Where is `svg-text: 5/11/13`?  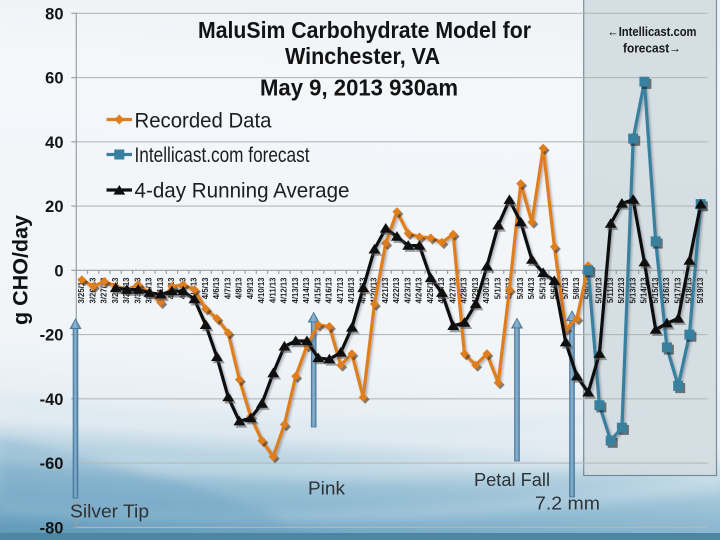 svg-text: 5/11/13 is located at coordinates (610, 290).